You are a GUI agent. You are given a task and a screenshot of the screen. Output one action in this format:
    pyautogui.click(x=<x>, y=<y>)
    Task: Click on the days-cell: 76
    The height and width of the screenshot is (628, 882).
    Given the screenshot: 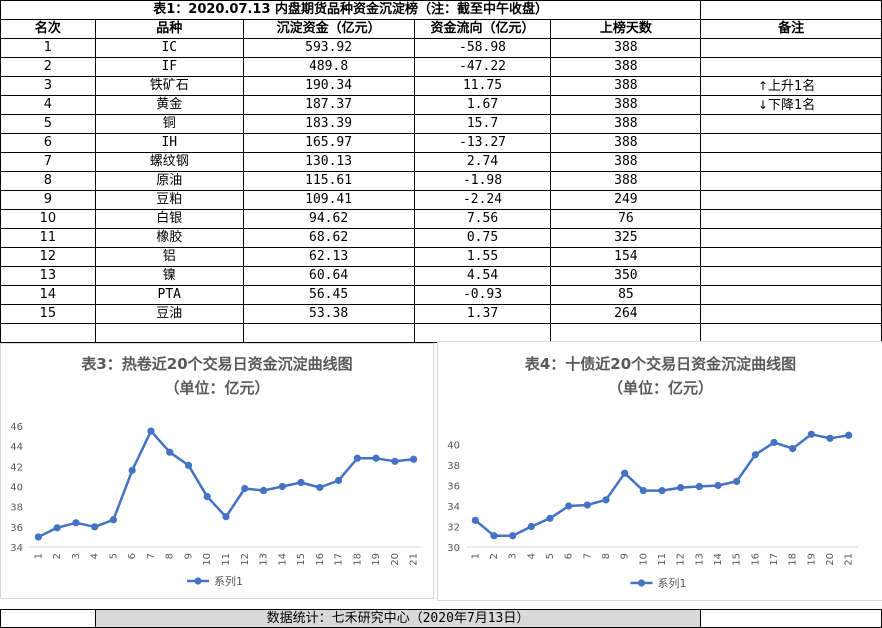 What is the action you would take?
    pyautogui.click(x=626, y=219)
    